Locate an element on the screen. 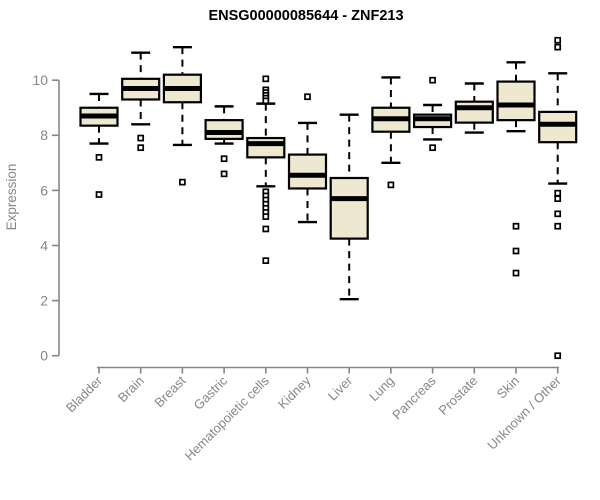 The height and width of the screenshot is (500, 600). x-tick-label-lung: Lung is located at coordinates (381, 388).